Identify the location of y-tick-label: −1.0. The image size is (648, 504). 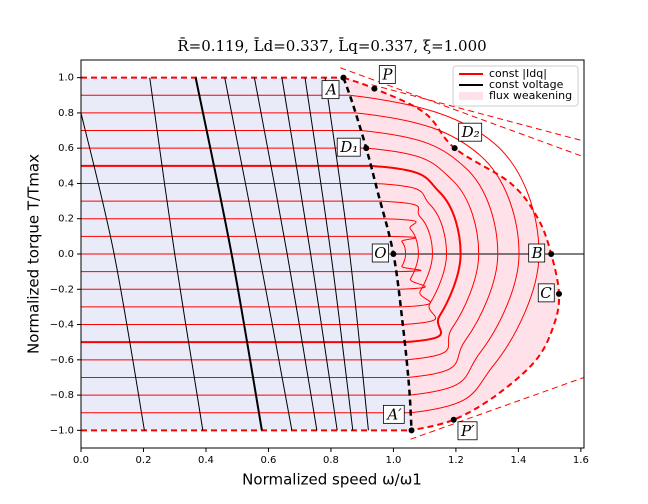
(62, 430).